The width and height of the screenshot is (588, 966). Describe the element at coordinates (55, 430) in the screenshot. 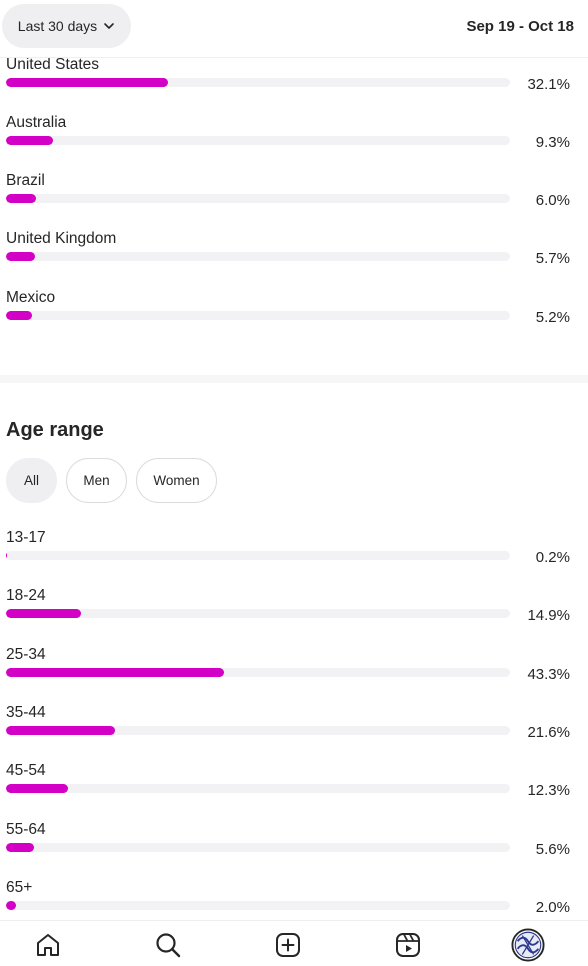

I see `age-range-title: Age range` at that location.